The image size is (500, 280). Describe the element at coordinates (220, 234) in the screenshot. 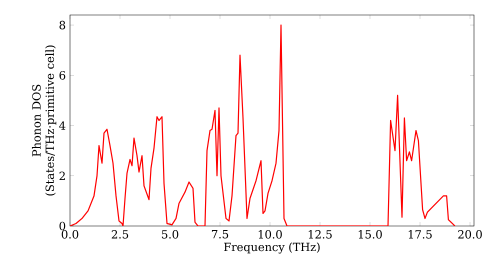

I see `x-tick-label: 7.5` at that location.